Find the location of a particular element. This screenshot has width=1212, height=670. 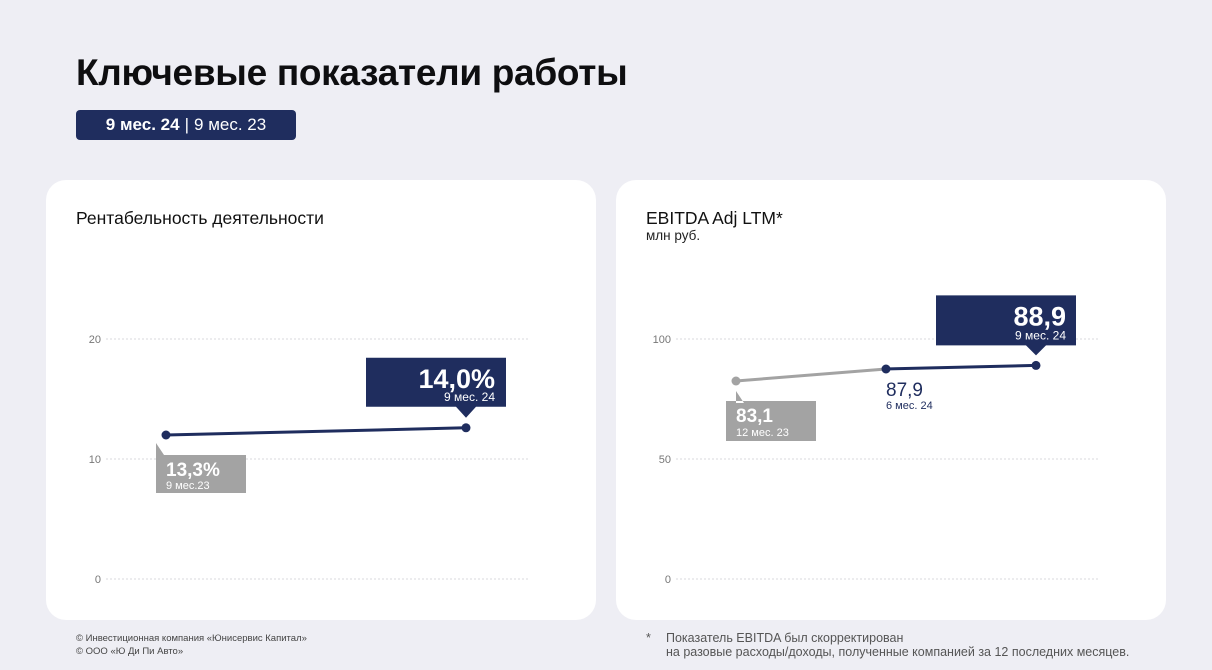

data-label: 14,0% is located at coordinates (456, 379).